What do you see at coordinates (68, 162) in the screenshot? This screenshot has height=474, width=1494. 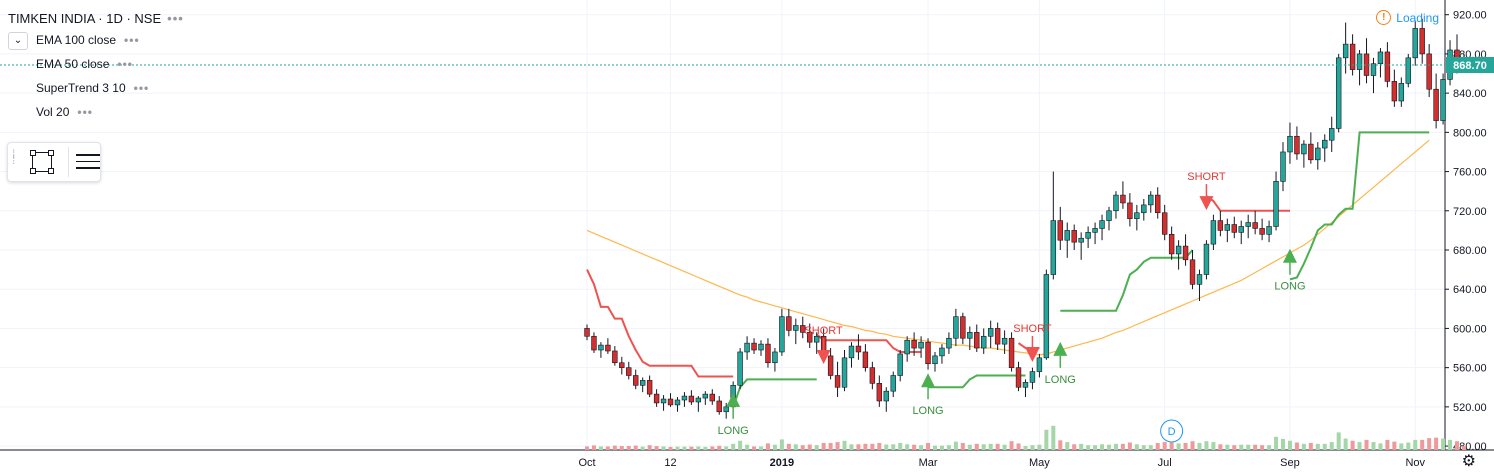 I see `toolbox-divider` at bounding box center [68, 162].